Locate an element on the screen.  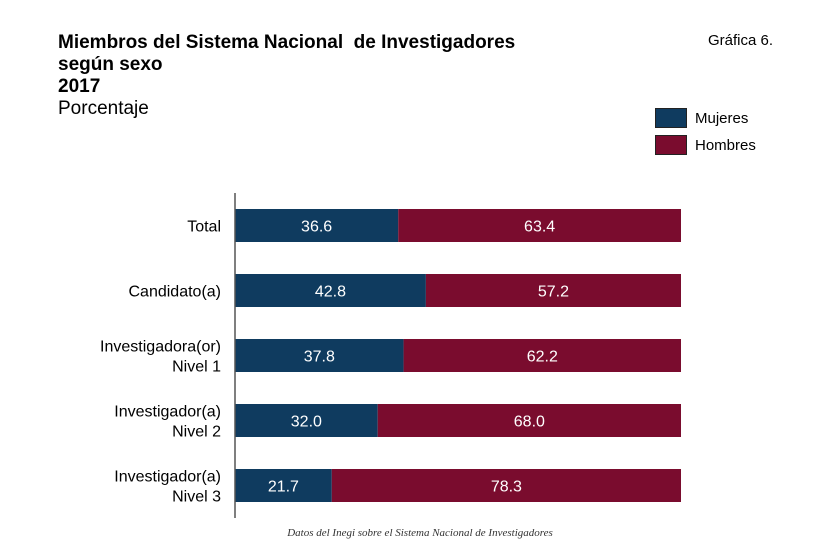
data-label-hombres-0: 63.4 is located at coordinates (539, 227).